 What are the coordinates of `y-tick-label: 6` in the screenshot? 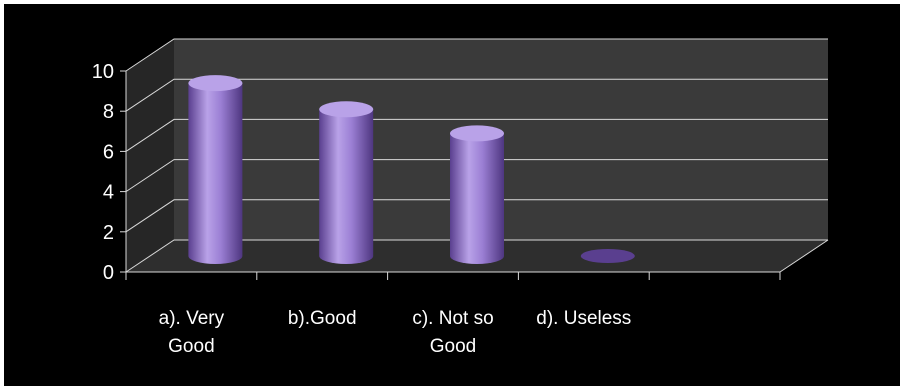 It's located at (108, 152).